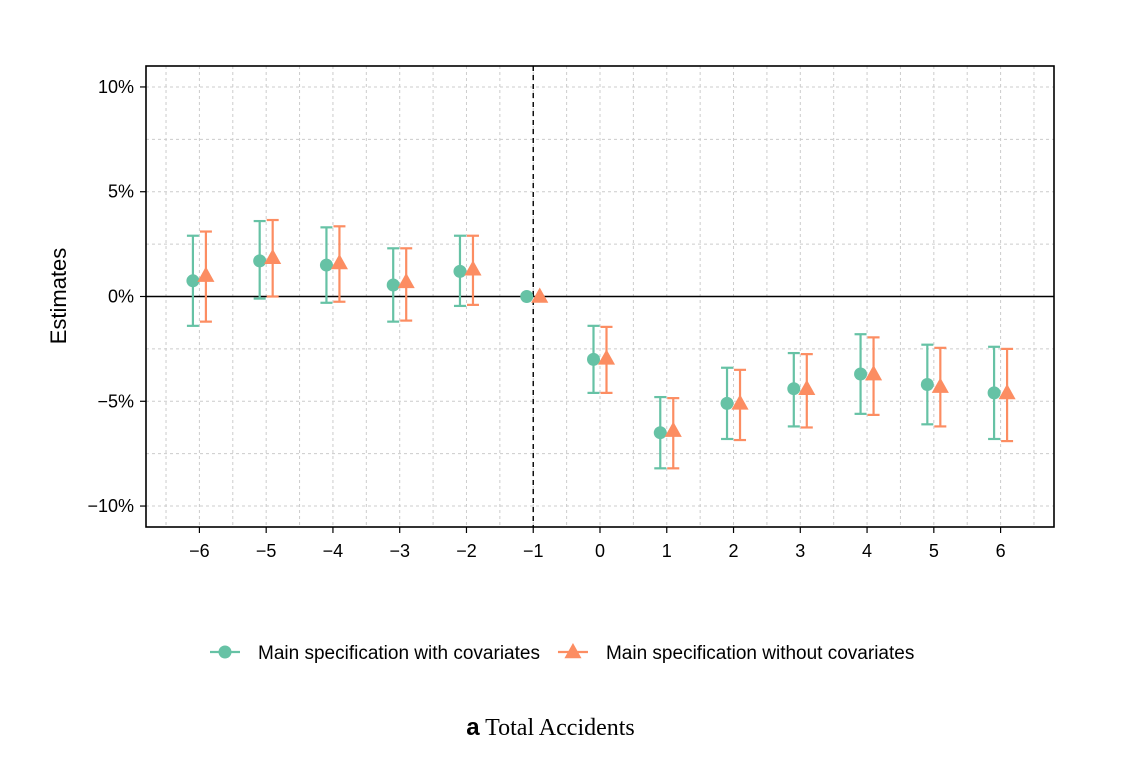  What do you see at coordinates (115, 401) in the screenshot?
I see `y-tick-label: −5%` at bounding box center [115, 401].